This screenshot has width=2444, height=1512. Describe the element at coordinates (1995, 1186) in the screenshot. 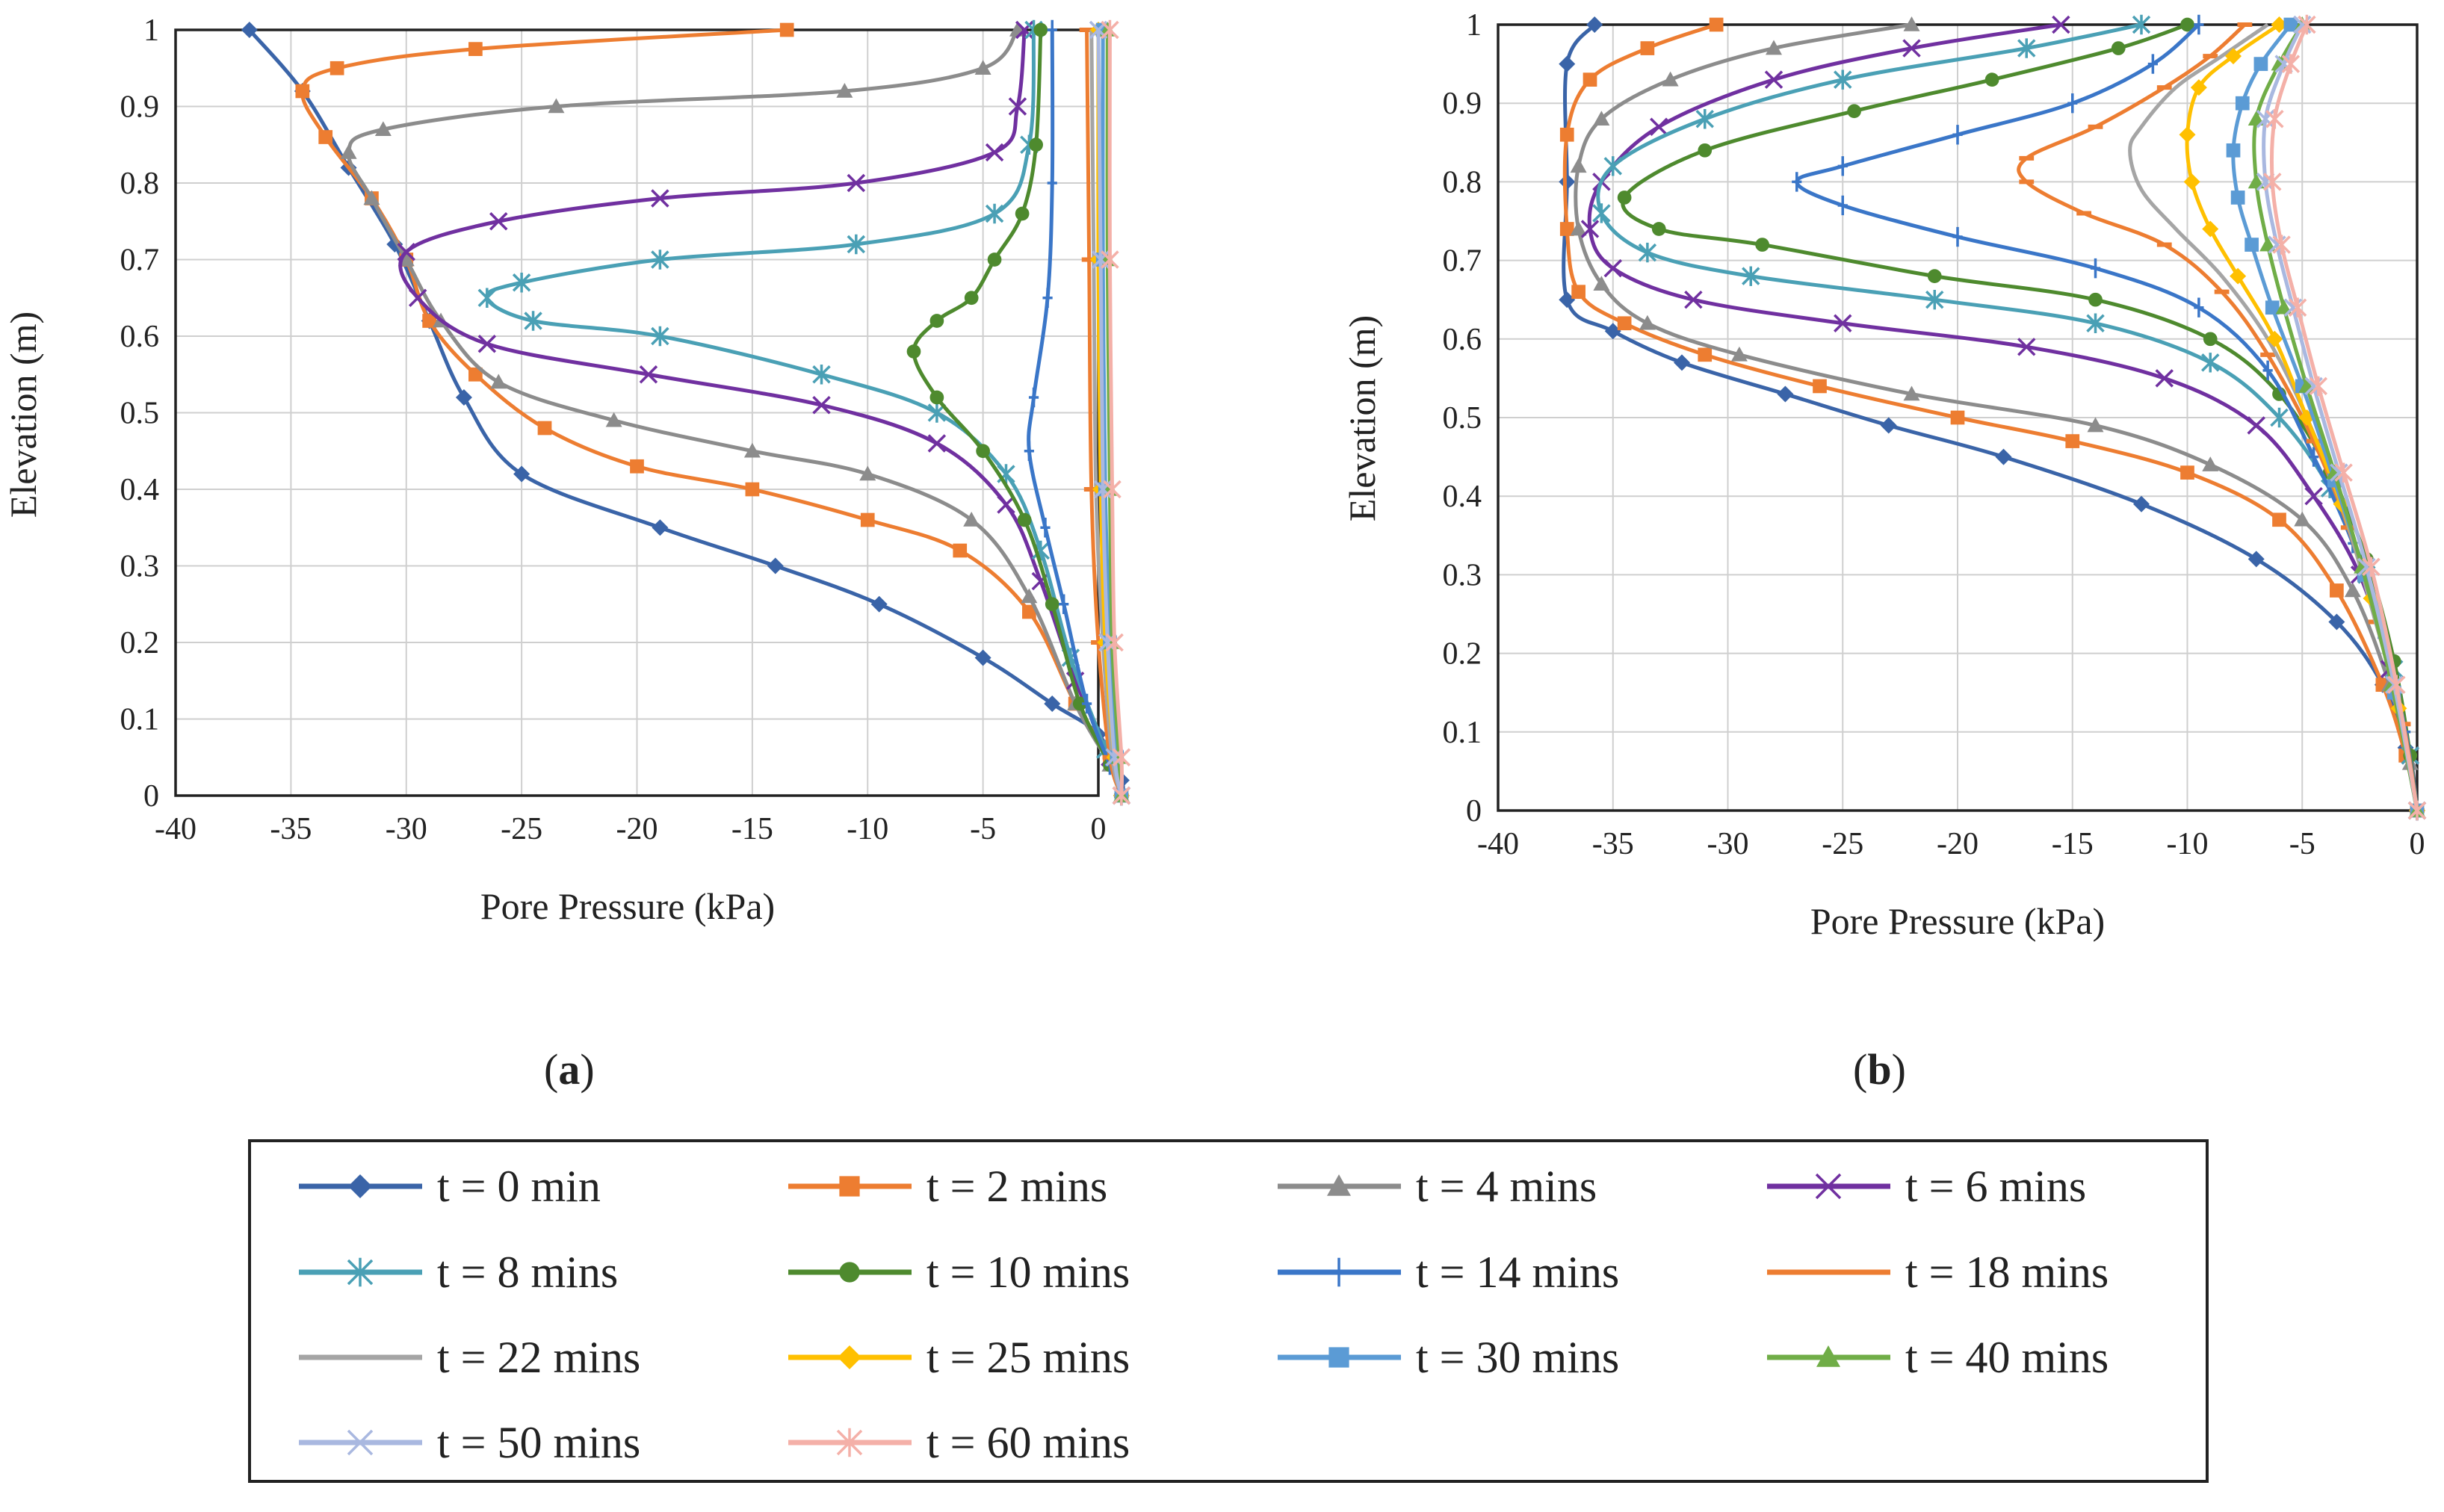

I see `legend-label: t = 6 mins` at that location.